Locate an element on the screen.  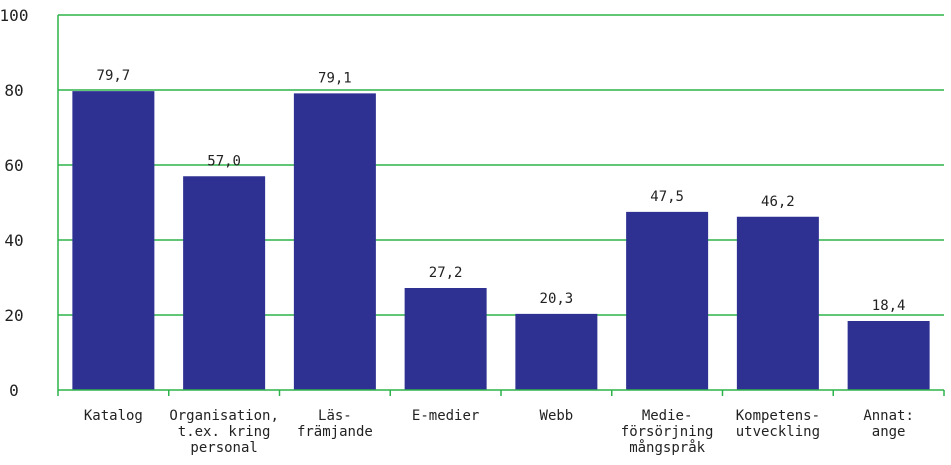
category-label-line: t.ex. kring is located at coordinates (224, 432).